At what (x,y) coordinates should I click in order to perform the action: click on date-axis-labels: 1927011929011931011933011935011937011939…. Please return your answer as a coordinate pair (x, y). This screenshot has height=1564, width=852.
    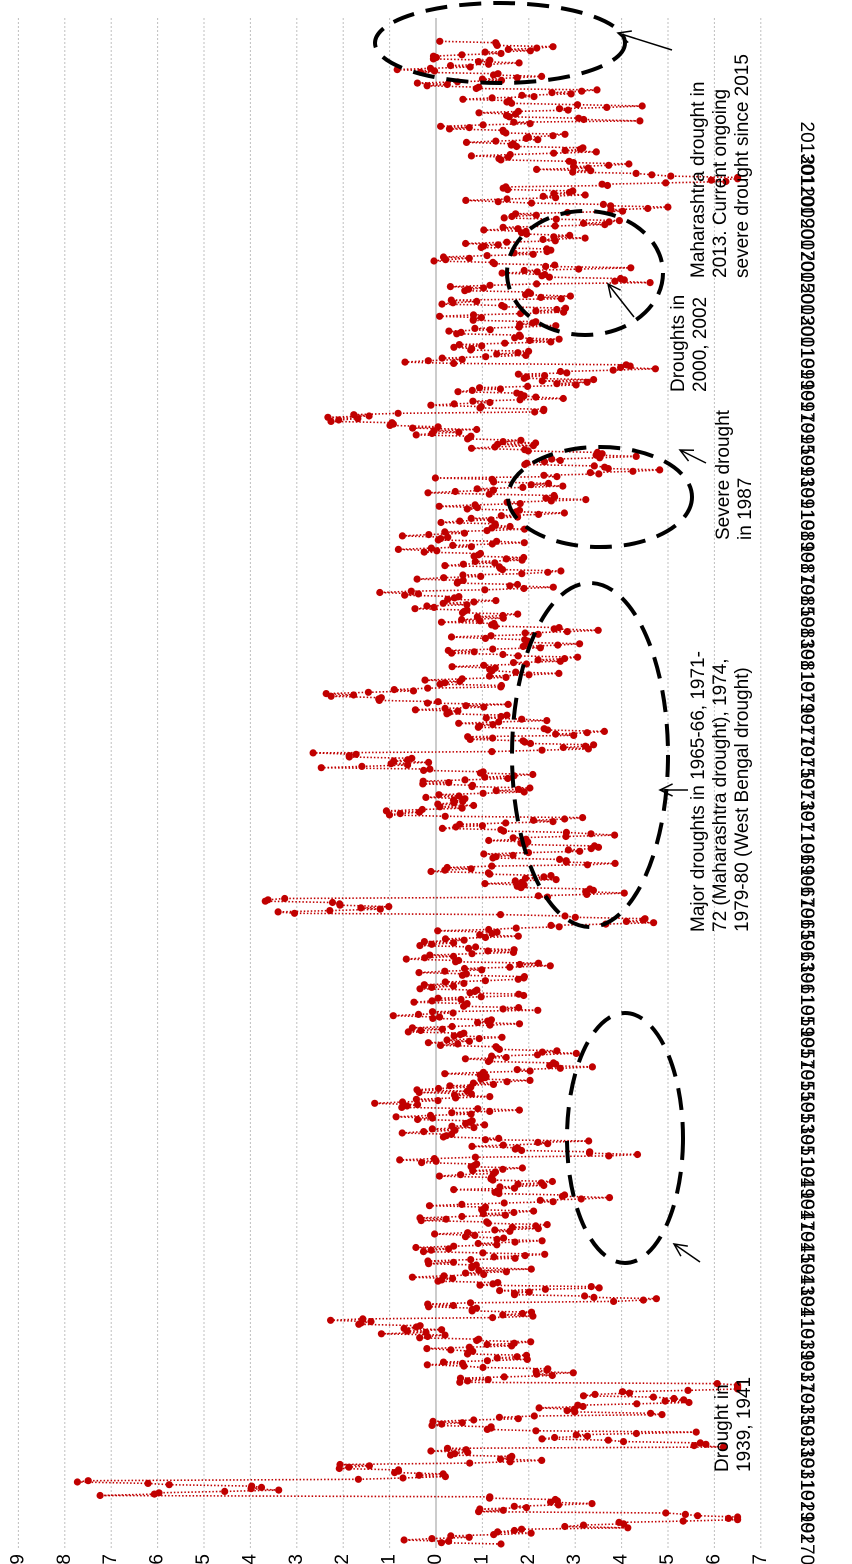
    Looking at the image, I should click on (806, 843).